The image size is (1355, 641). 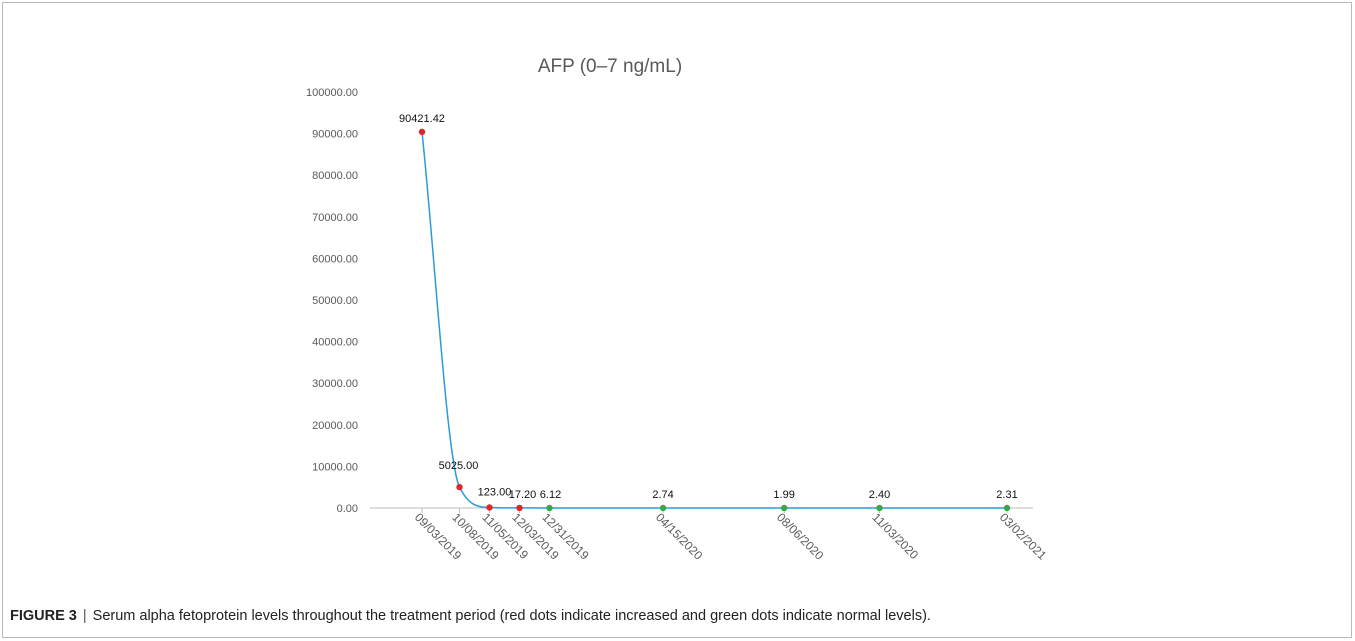 What do you see at coordinates (895, 536) in the screenshot?
I see `x-tick-label: 11/03/2020` at bounding box center [895, 536].